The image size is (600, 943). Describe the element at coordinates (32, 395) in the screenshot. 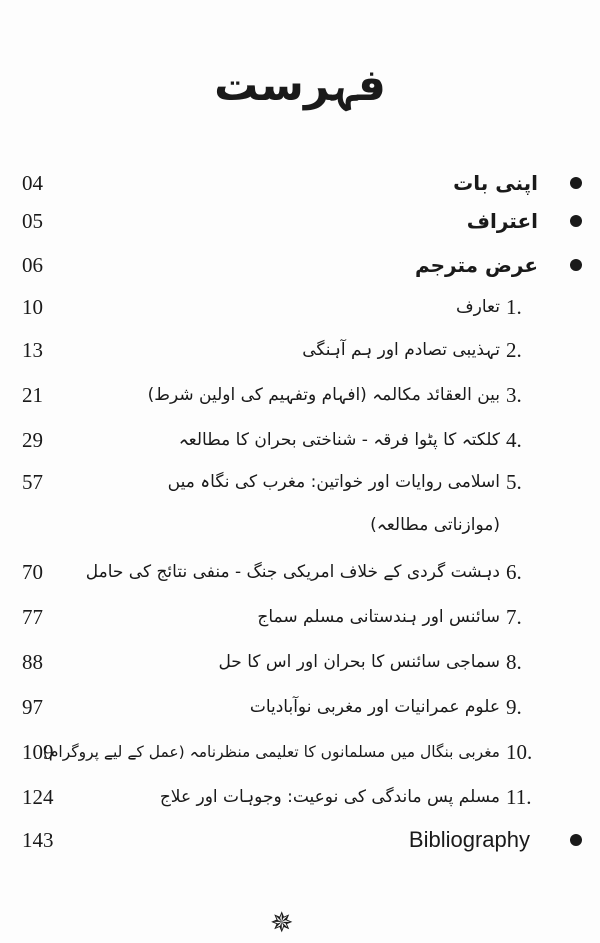

I see `page-number: 21` at that location.